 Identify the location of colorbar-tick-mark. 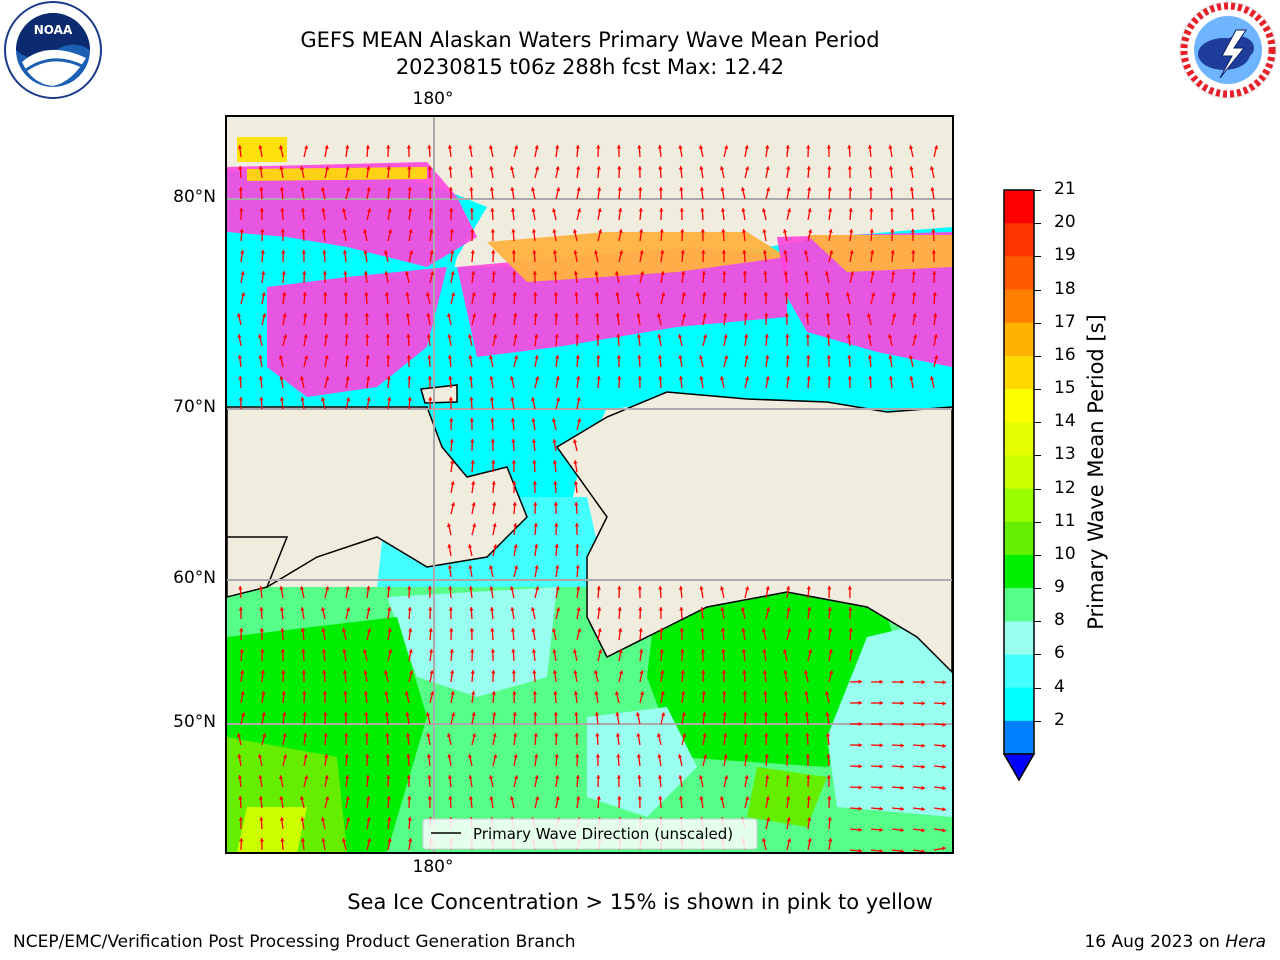
(1037, 555).